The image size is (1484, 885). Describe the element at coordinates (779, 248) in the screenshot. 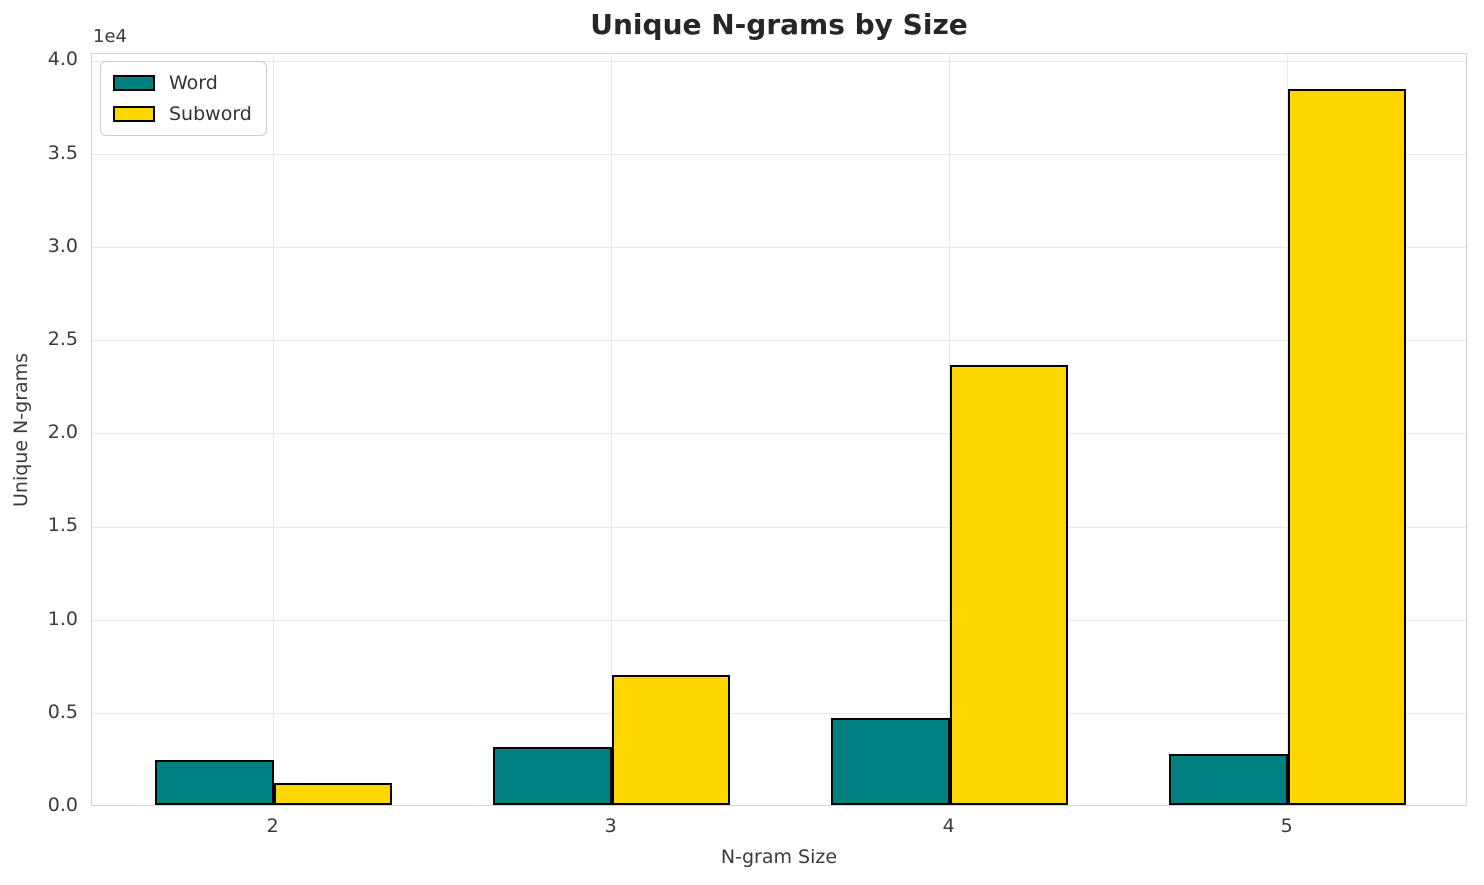

I see `gridline-h-3.0` at that location.